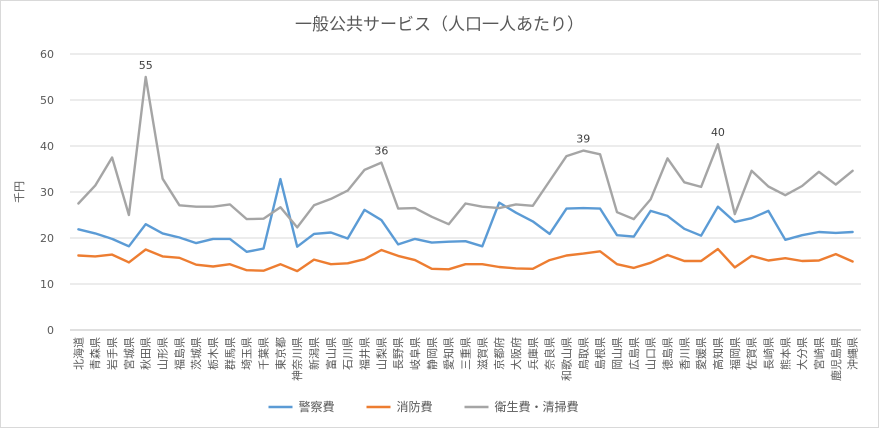 This screenshot has width=879, height=428. Describe the element at coordinates (752, 353) in the screenshot. I see `x-tick-label: 佐賀県` at that location.